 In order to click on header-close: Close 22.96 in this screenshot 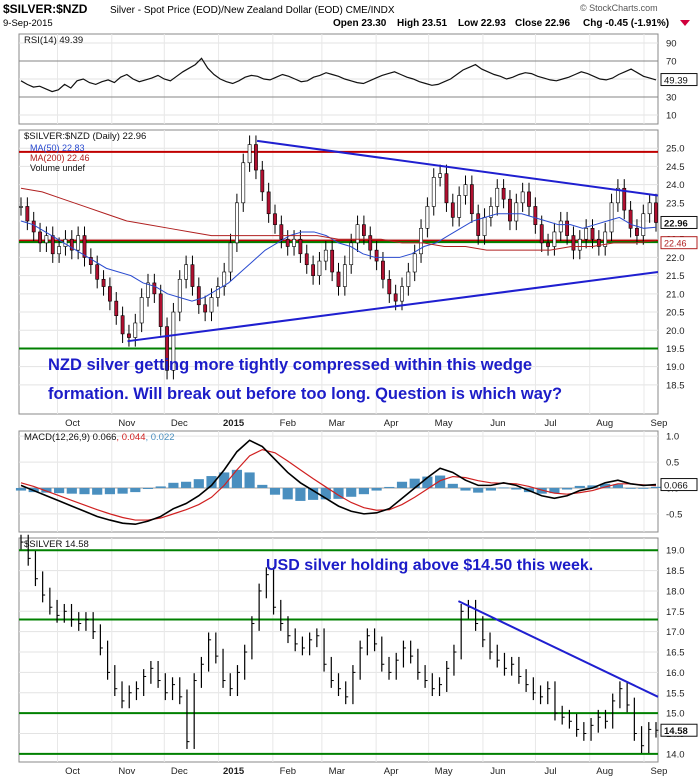, I will do `click(542, 23)`.